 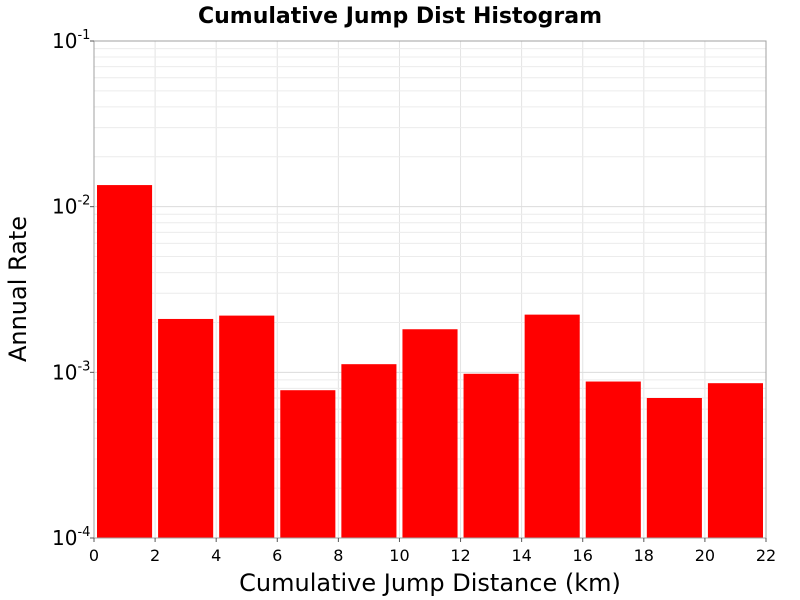 I want to click on x-tick-label: 10, so click(x=399, y=555).